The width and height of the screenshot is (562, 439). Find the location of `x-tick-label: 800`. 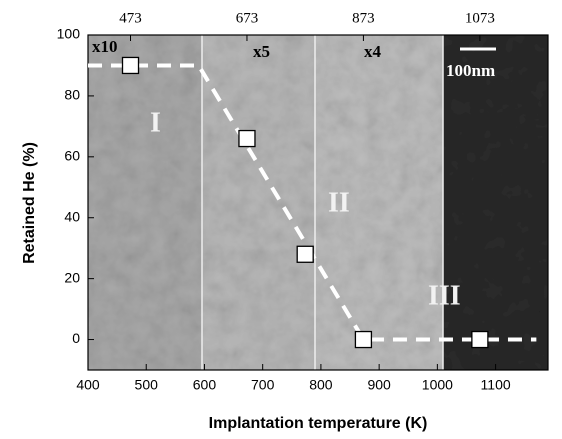

x-tick-label: 800 is located at coordinates (321, 385).